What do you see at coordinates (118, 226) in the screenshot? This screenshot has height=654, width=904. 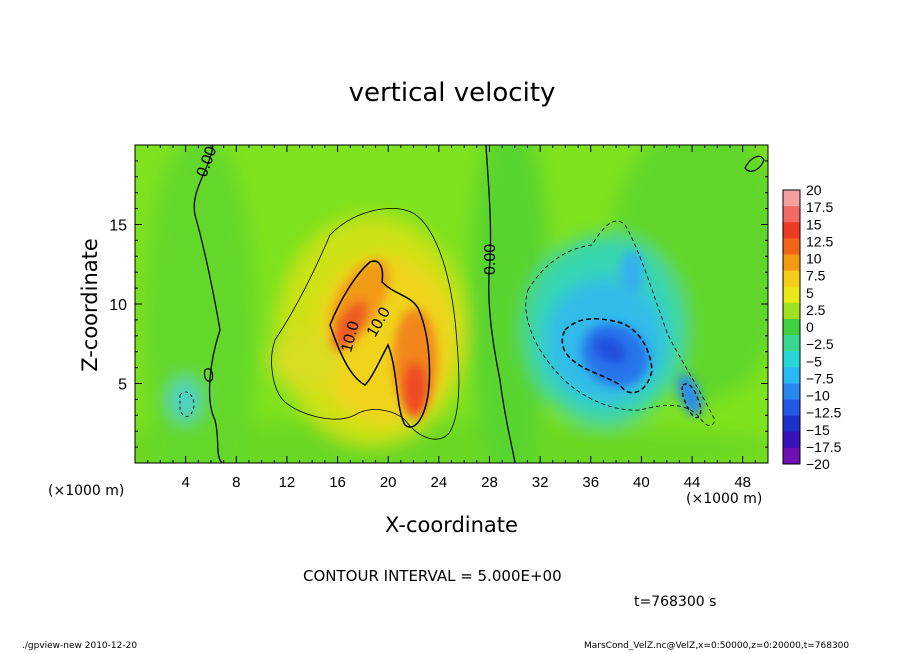 I see `y-tick-label: 15` at bounding box center [118, 226].